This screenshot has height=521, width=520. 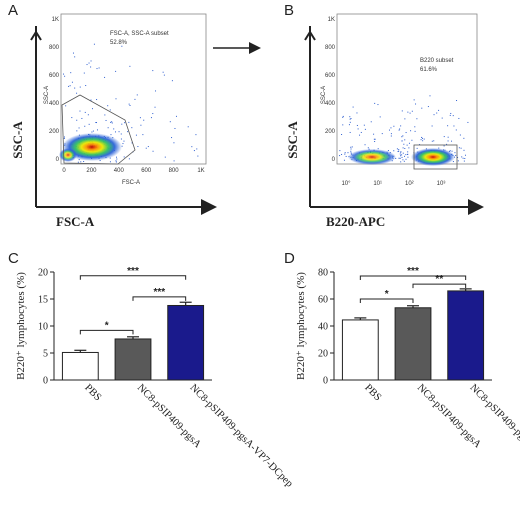 I want to click on y-tick-label: 80, so click(x=323, y=273).